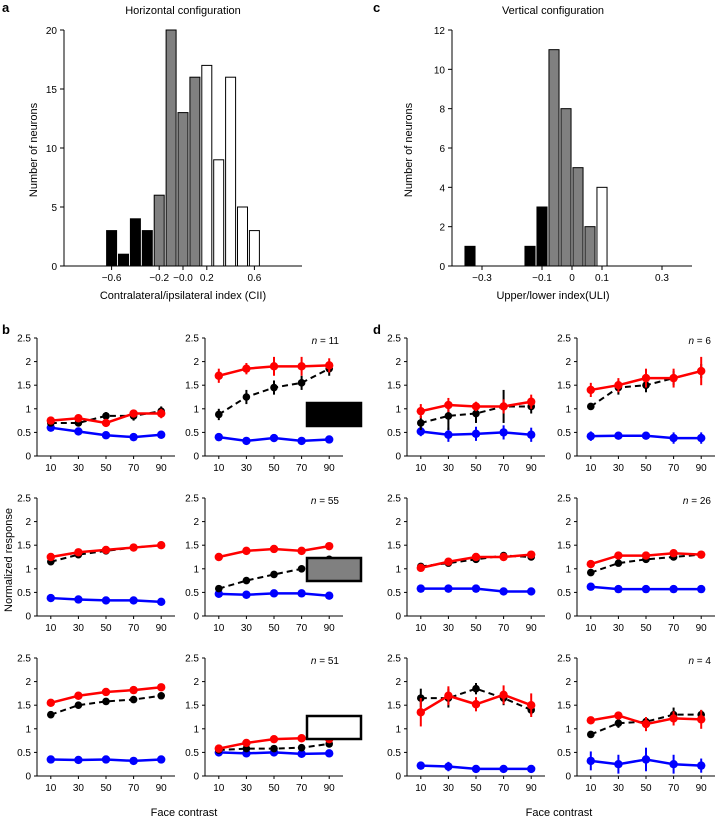  What do you see at coordinates (559, 813) in the screenshot?
I see `face-contrast-xlabel-d: Face contrast` at bounding box center [559, 813].